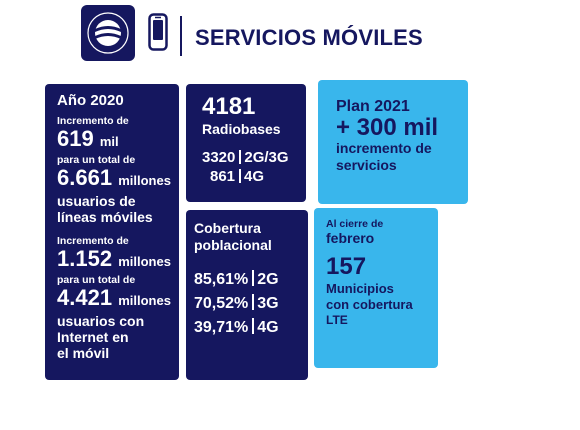 The height and width of the screenshot is (430, 580). I want to click on internet-total: 4.421 millones, so click(118, 299).